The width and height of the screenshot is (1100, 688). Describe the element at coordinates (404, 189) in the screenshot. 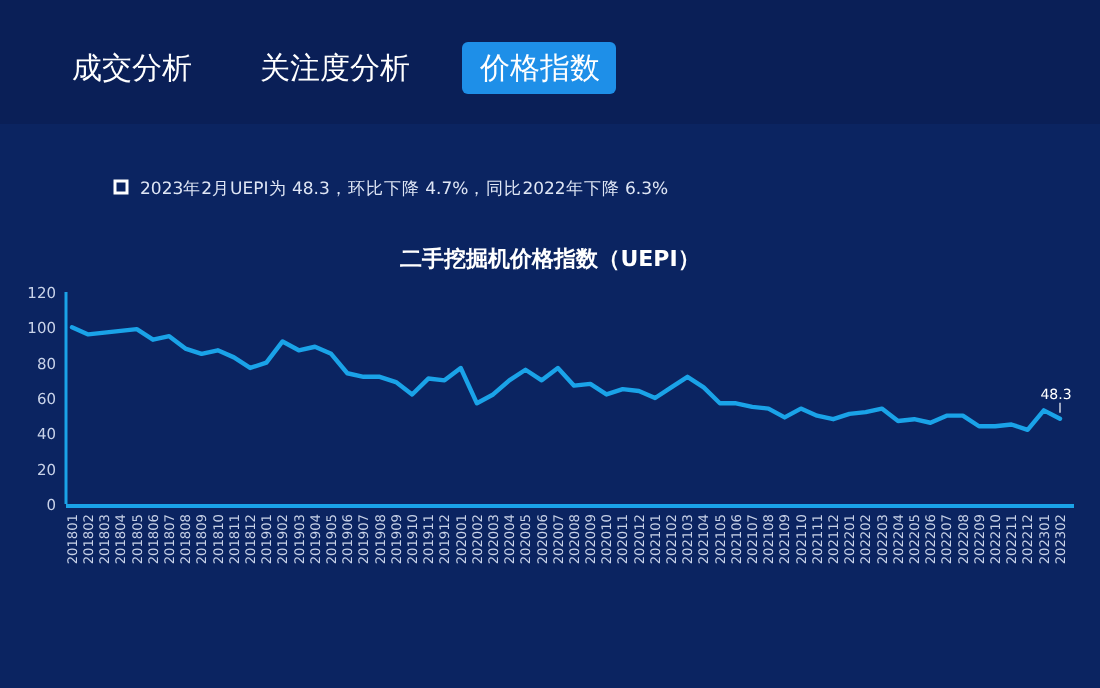

I see `chart-subtitle: 2023年2月UEPI为 48.3，环比下降 4.7%，同比2022年下降 6.3%` at that location.